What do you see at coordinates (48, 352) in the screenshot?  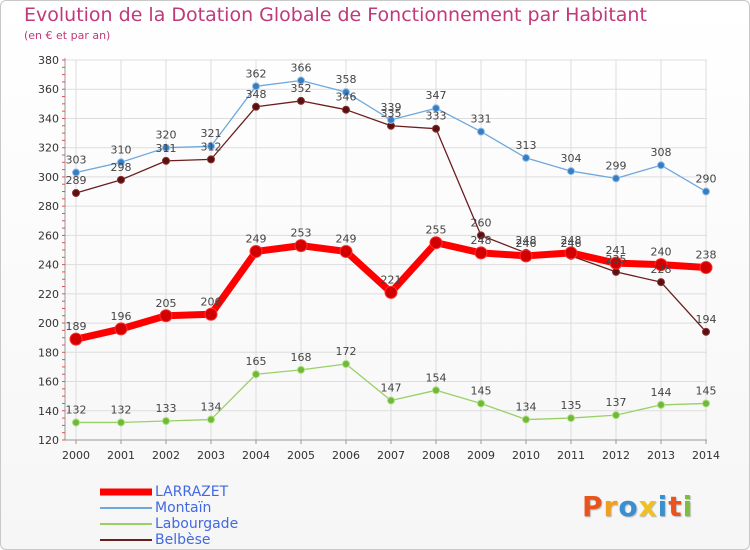 I see `y-tick-label: 180` at bounding box center [48, 352].